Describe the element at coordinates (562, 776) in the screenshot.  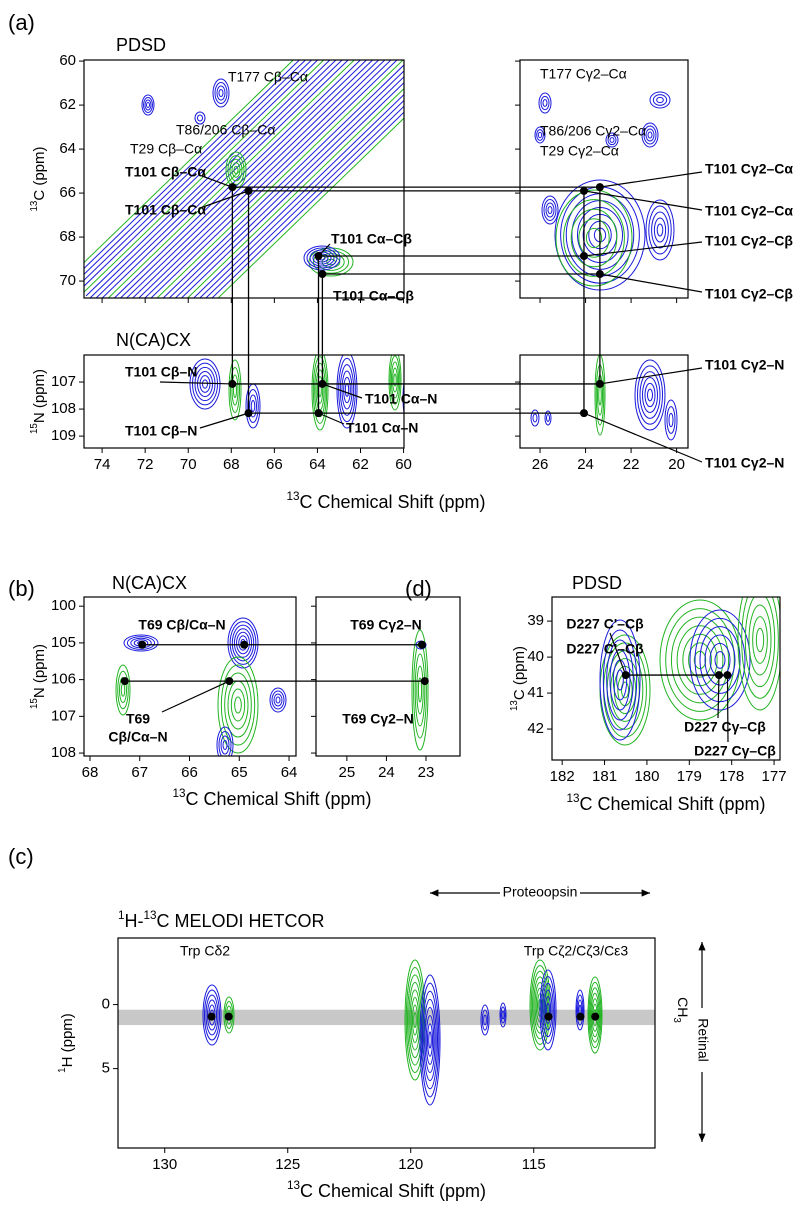
I see `x-tick-label: 182` at that location.